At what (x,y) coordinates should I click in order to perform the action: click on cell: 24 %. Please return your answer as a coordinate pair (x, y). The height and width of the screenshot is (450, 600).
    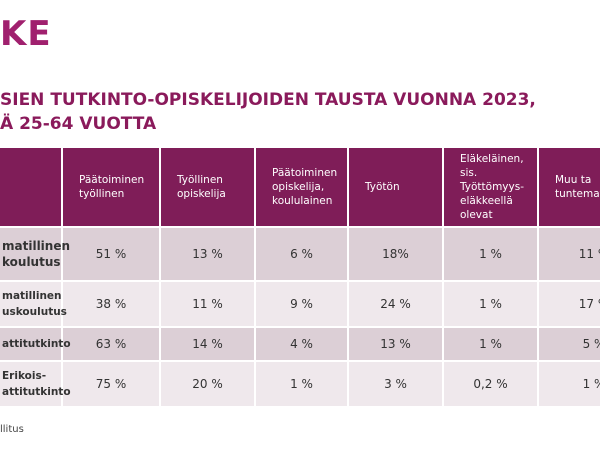
    Looking at the image, I should click on (396, 303).